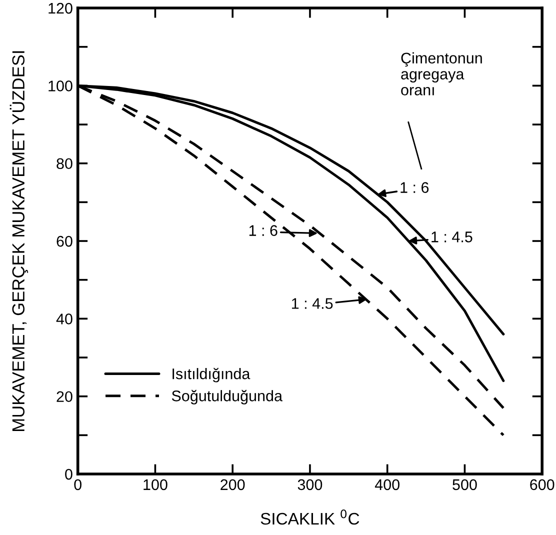  I want to click on legend-label: Soğutulduğunda, so click(227, 397).